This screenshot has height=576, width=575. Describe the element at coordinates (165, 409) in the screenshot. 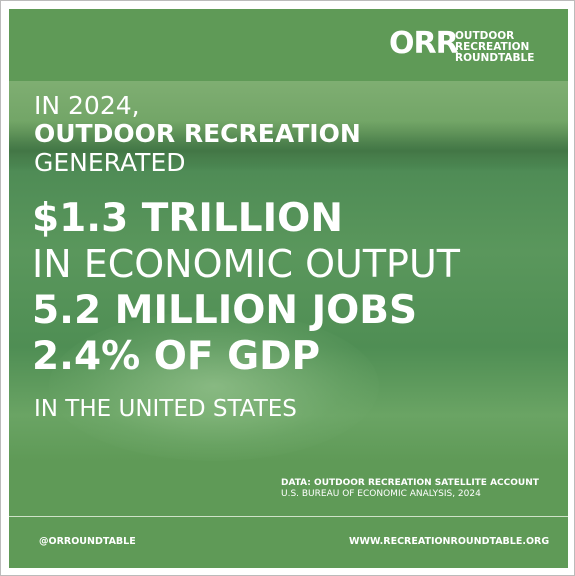

I see `headline-line: IN THE UNITED STATES` at that location.